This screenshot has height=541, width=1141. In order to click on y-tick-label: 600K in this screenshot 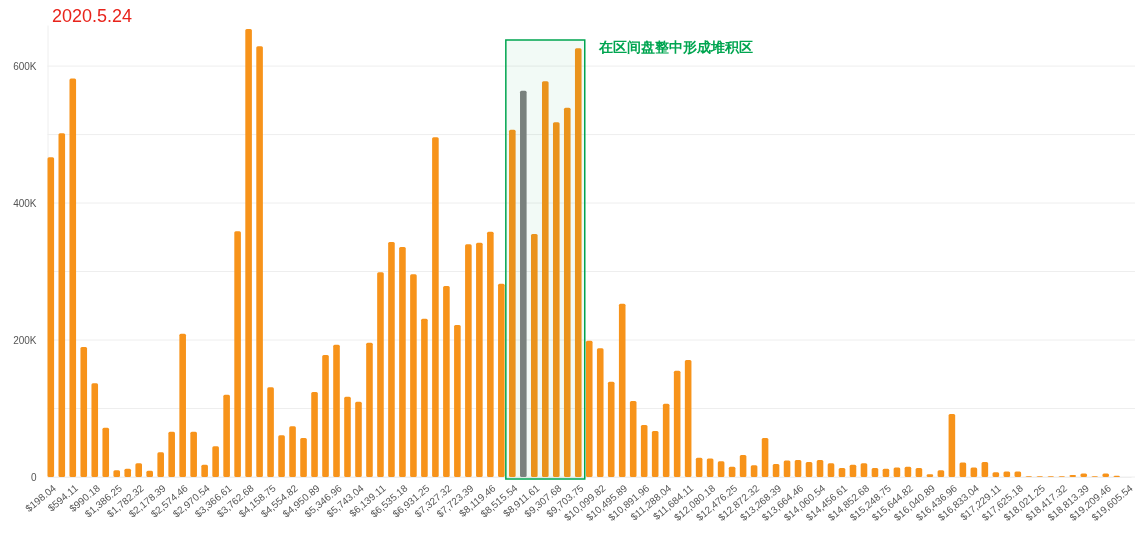, I will do `click(25, 66)`.